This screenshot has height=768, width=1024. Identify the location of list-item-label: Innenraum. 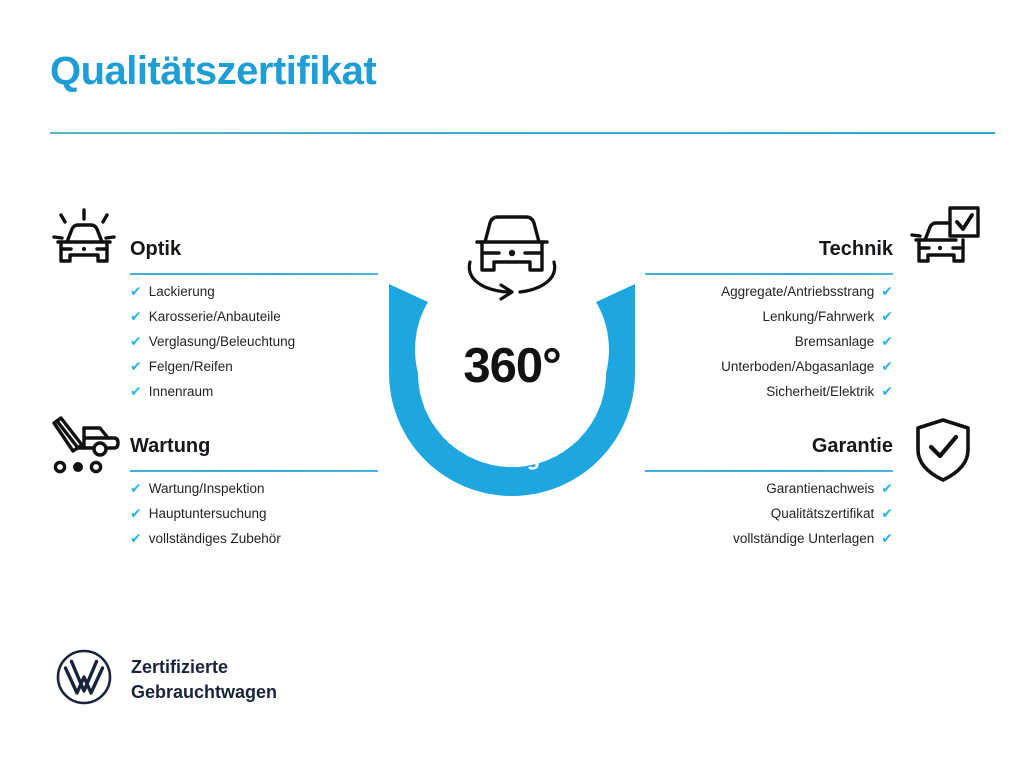
(181, 391).